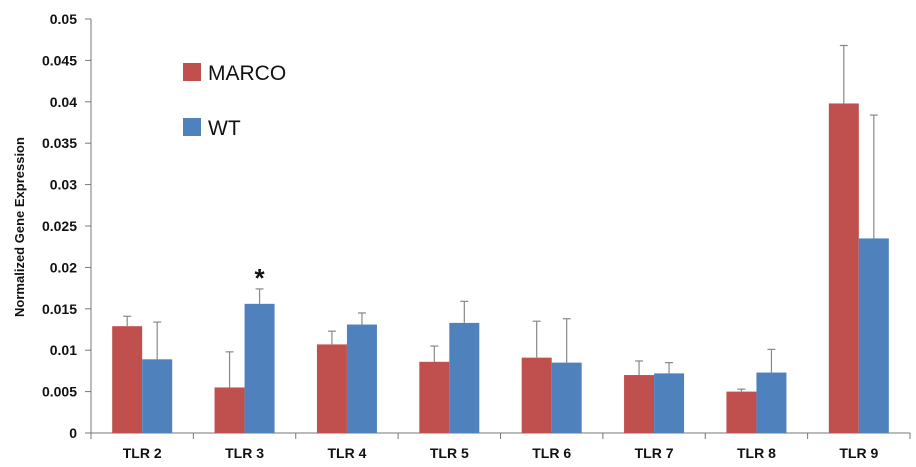 The image size is (916, 467). What do you see at coordinates (247, 73) in the screenshot?
I see `legend-label-marco: MARCO` at bounding box center [247, 73].